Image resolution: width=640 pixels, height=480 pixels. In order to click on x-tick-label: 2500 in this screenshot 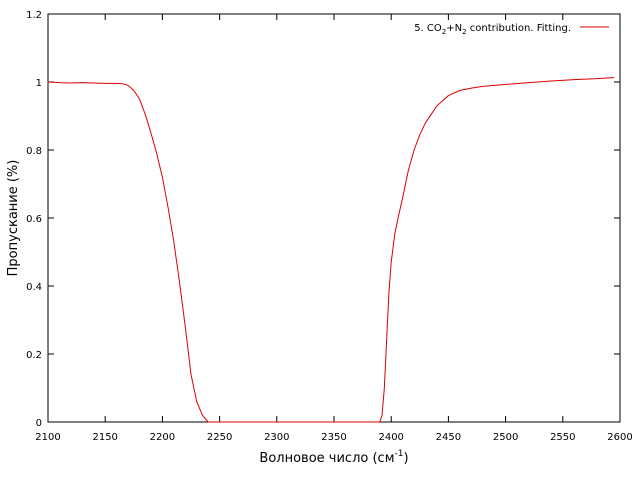, I will do `click(505, 437)`.